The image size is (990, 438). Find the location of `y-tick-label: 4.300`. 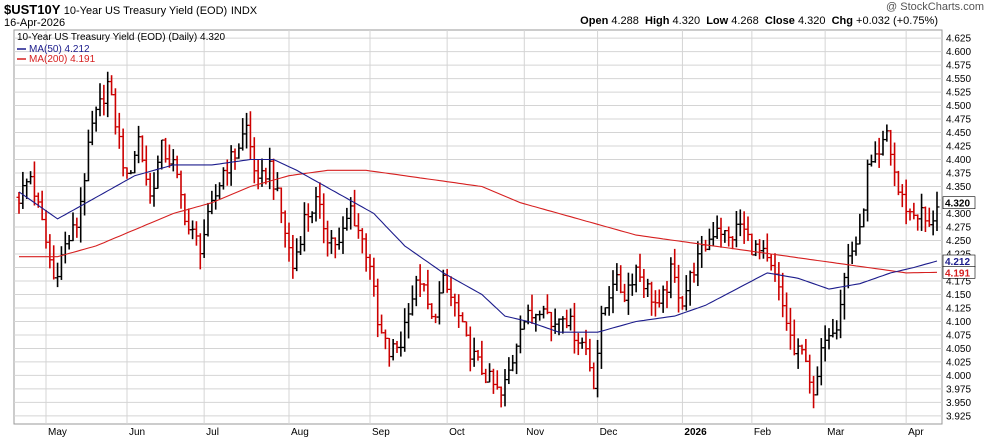

y-tick-label: 4.300 is located at coordinates (958, 214).